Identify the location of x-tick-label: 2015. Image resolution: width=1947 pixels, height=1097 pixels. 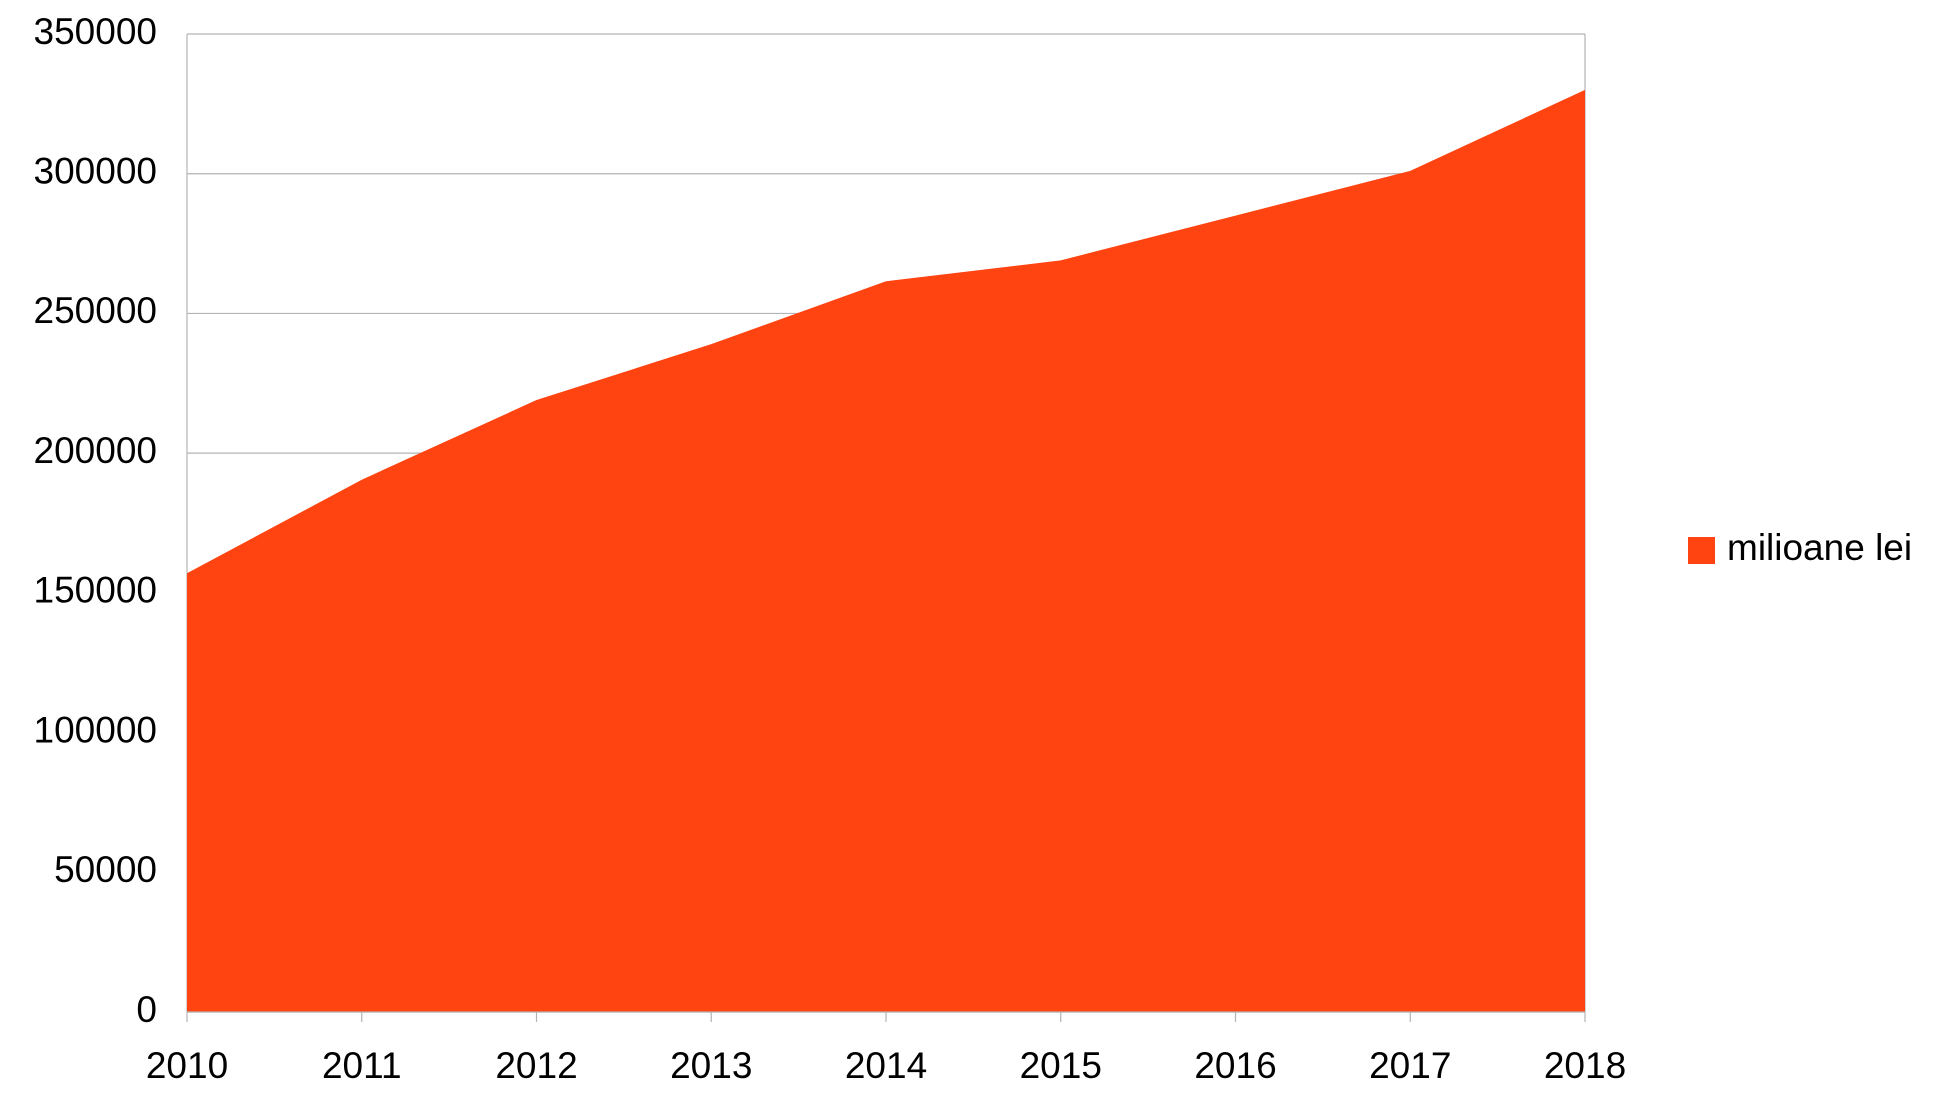
(1061, 1065).